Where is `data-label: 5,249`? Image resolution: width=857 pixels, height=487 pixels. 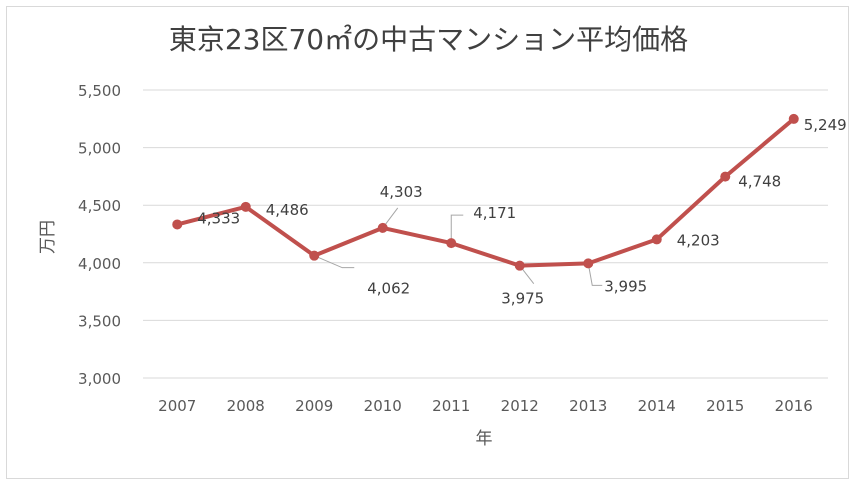 data-label: 5,249 is located at coordinates (825, 125).